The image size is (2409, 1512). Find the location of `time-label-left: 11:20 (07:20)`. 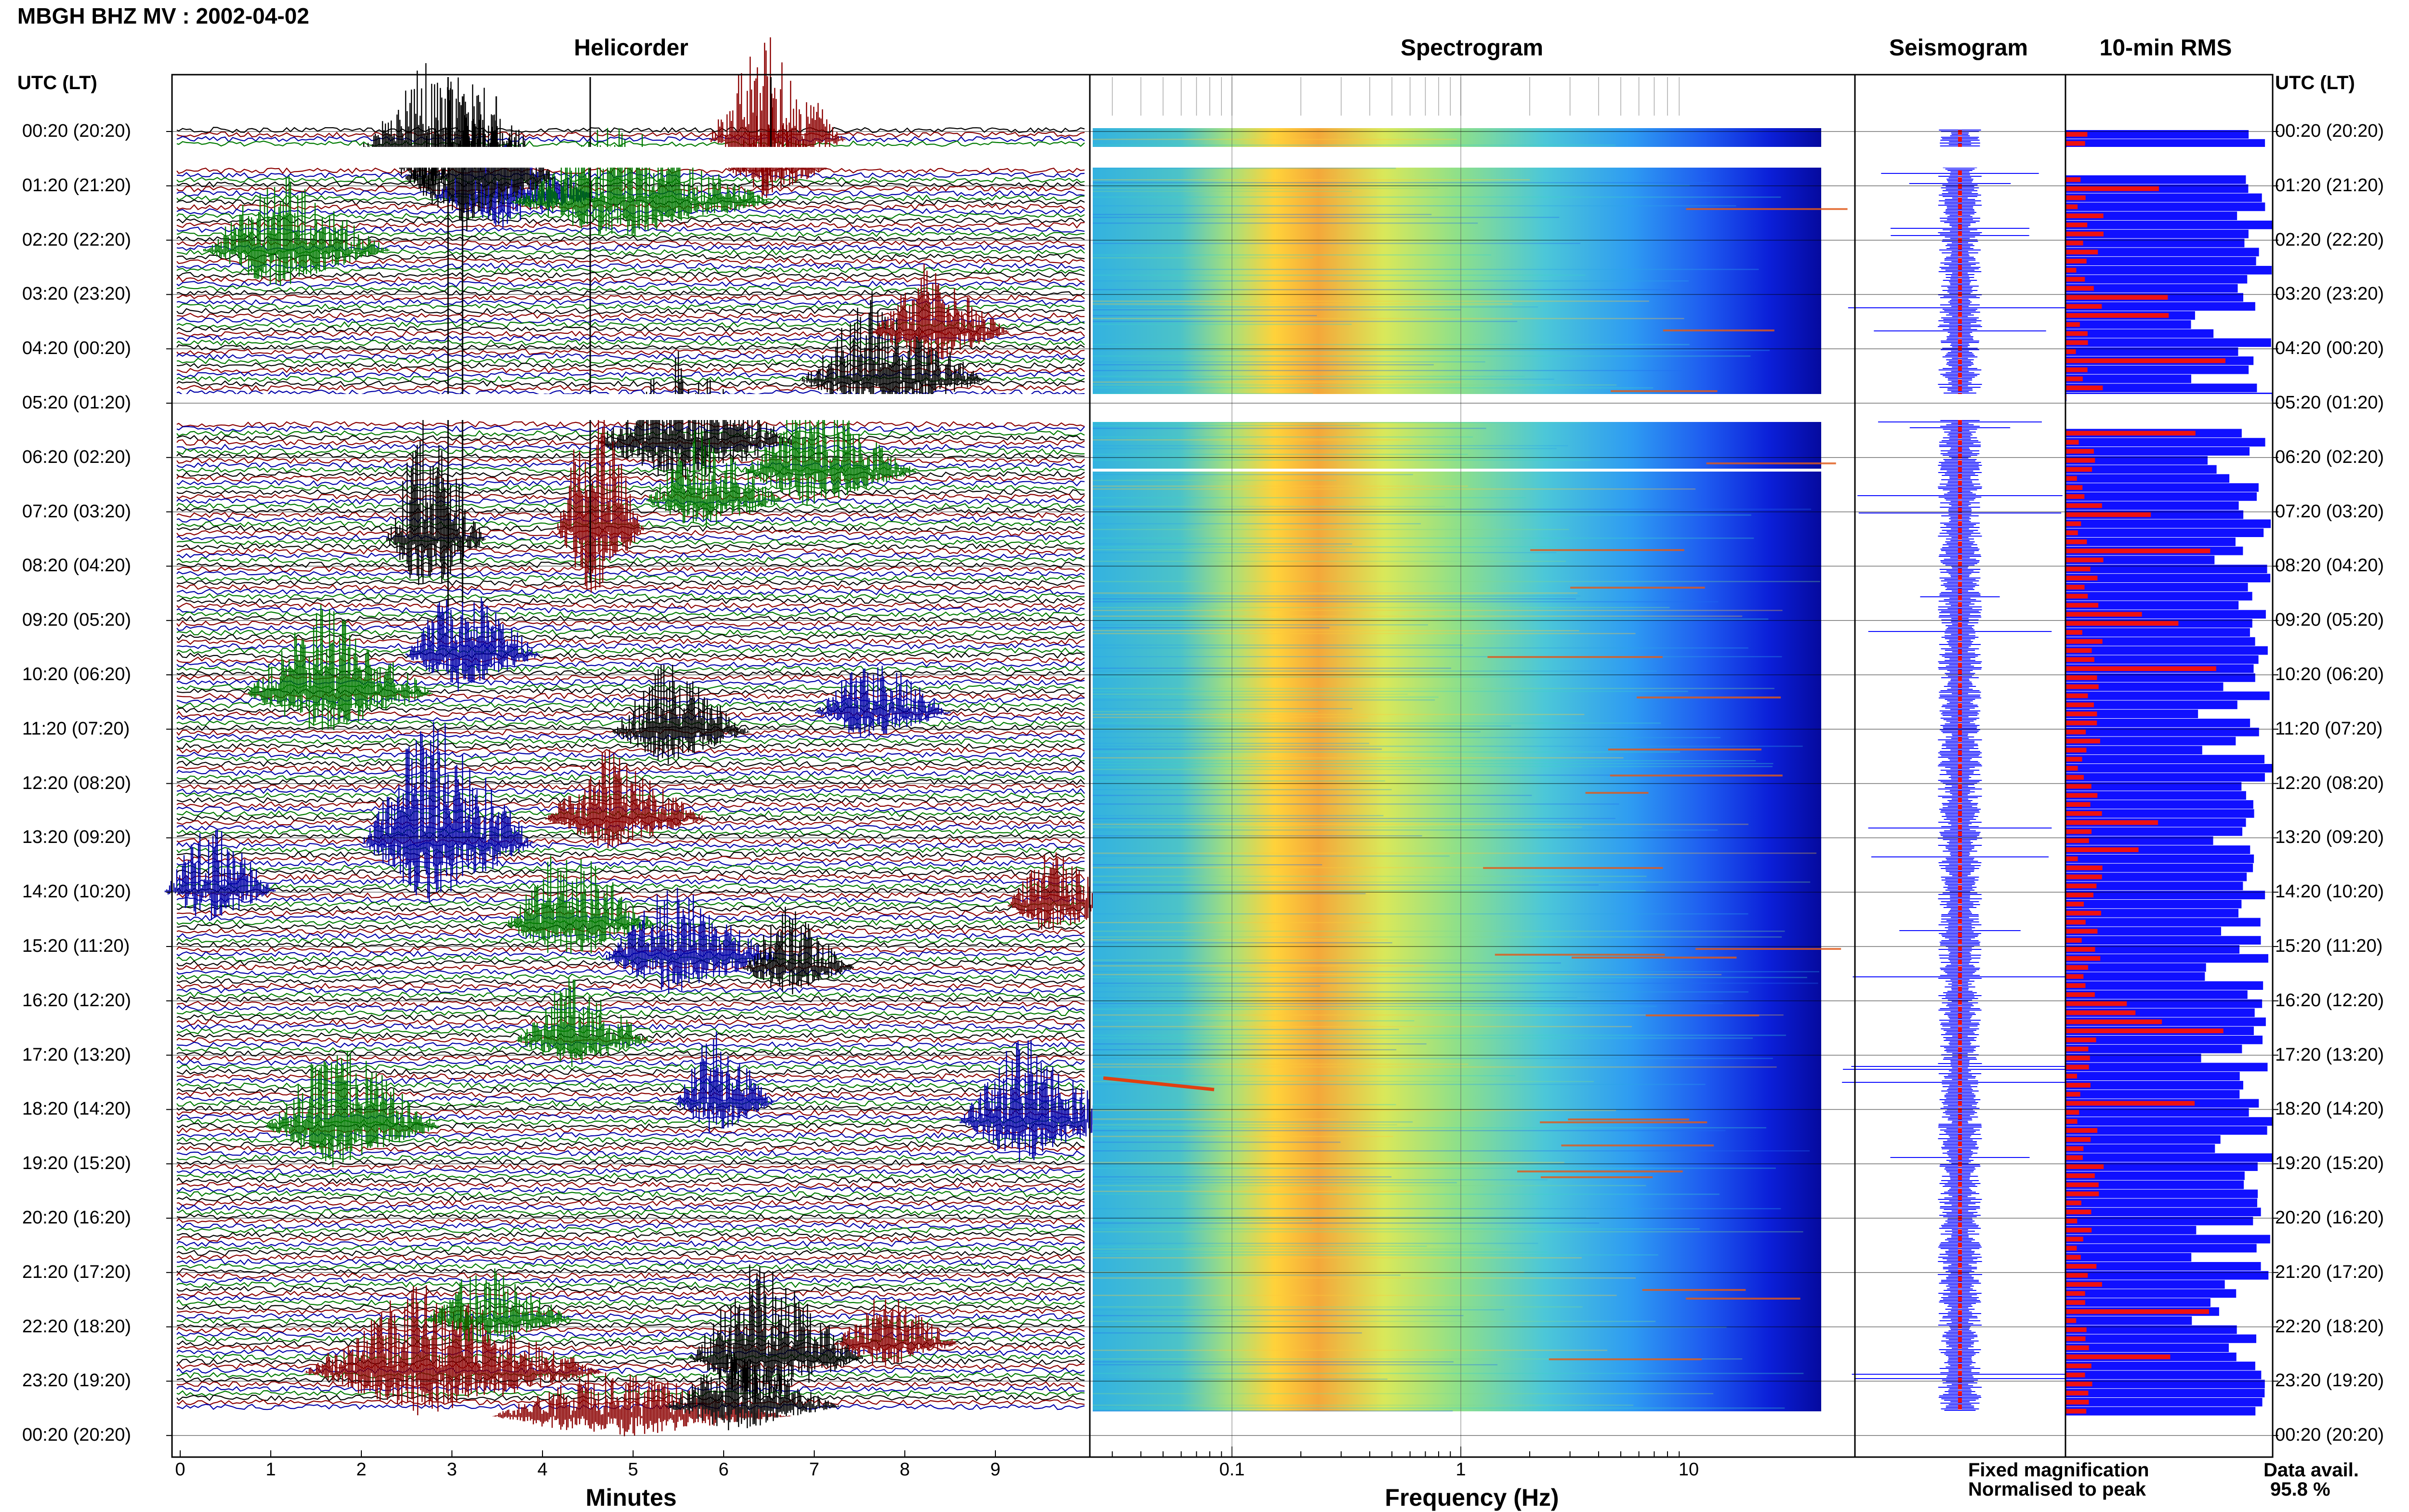

time-label-left: 11:20 (07:20) is located at coordinates (76, 728).